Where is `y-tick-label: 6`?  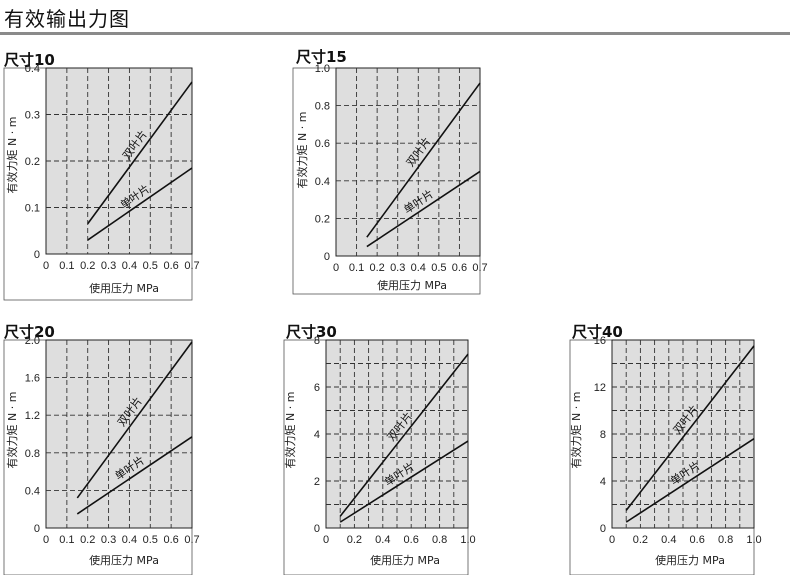
y-tick-label: 6 is located at coordinates (317, 388).